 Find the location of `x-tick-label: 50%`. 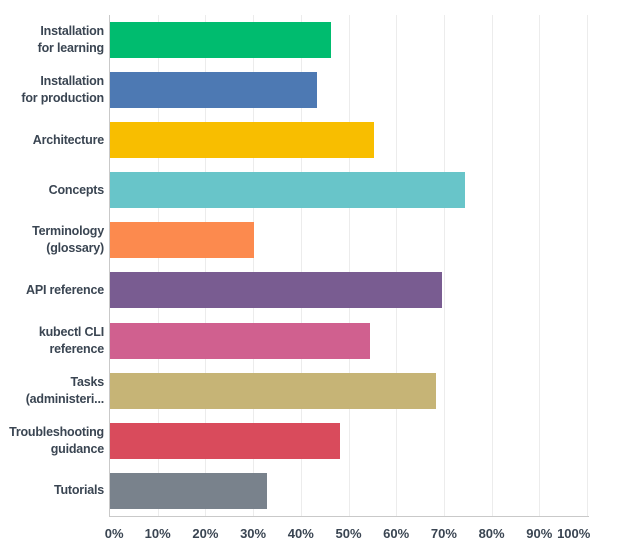

x-tick-label: 50% is located at coordinates (348, 533).